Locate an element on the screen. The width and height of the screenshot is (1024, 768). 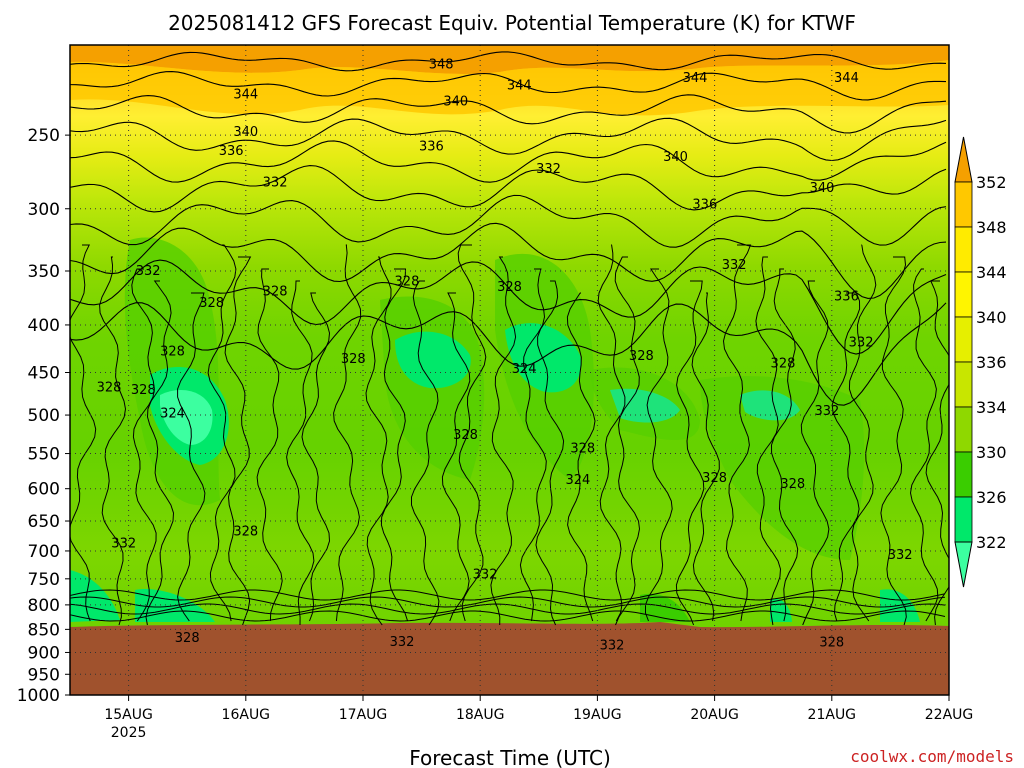
x-tick-label: 17AUG is located at coordinates (363, 715).